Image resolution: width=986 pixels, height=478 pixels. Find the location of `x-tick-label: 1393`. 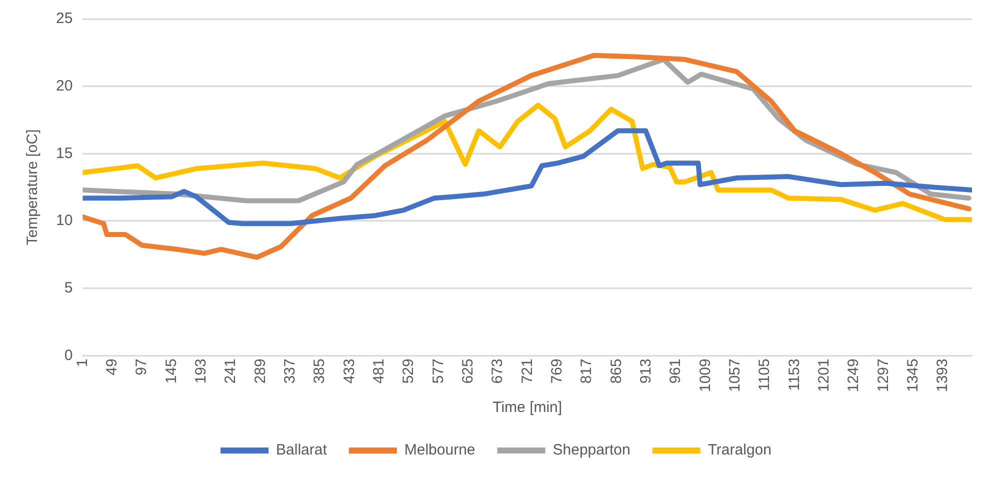

x-tick-label: 1393 is located at coordinates (943, 375).